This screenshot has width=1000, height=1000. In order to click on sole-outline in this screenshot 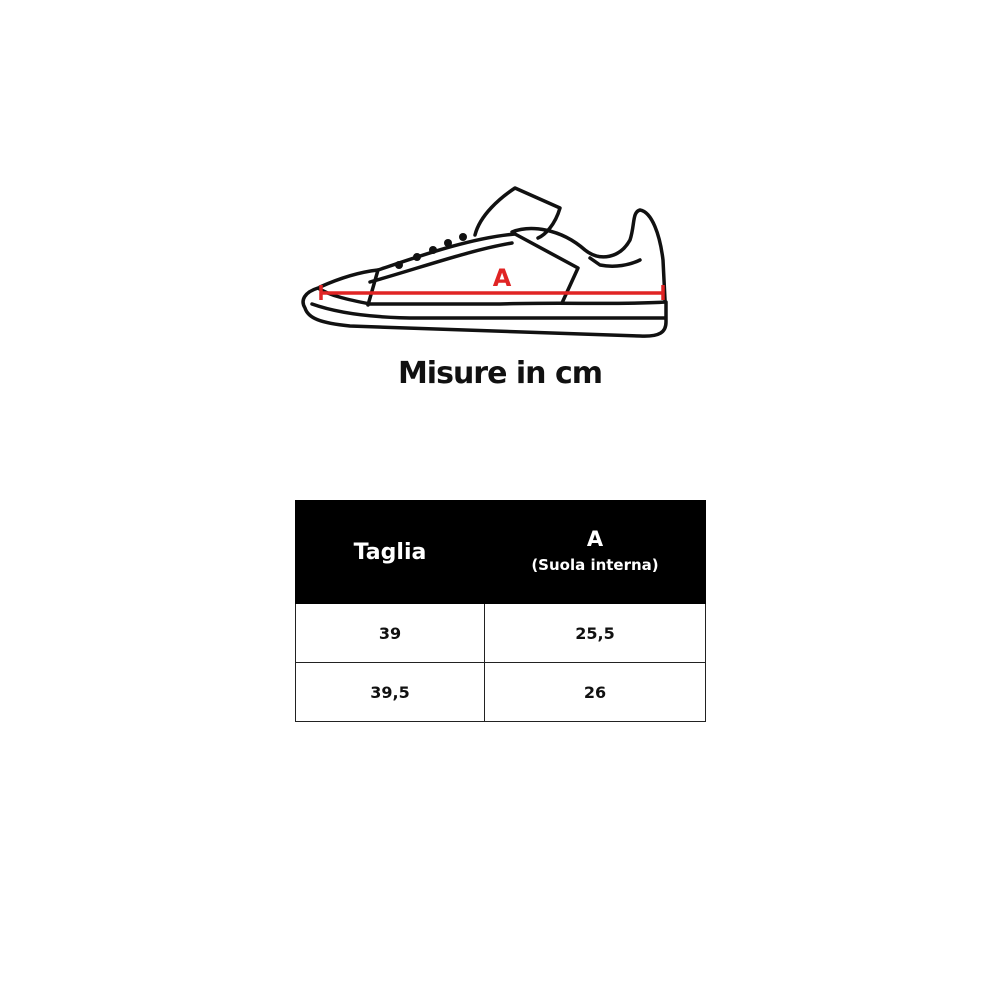, I will do `click(484, 312)`.